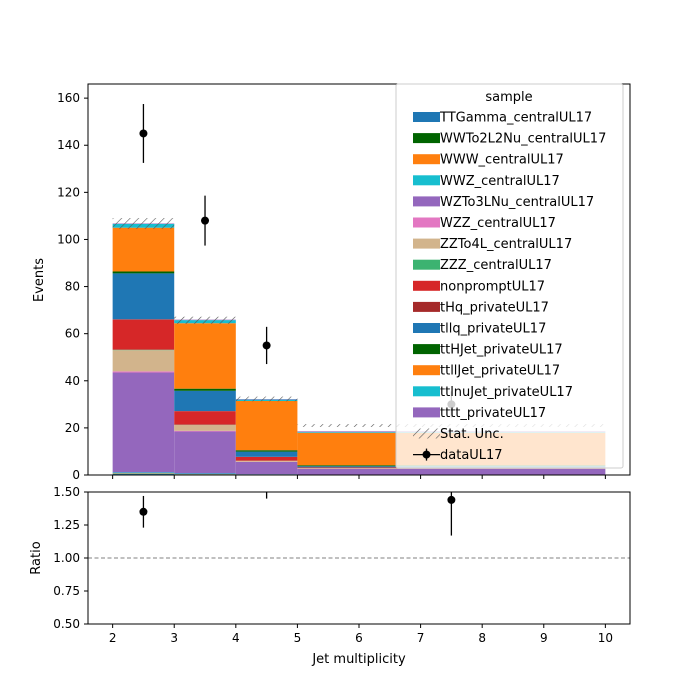 Image resolution: width=700 pixels, height=700 pixels. I want to click on ratio-y-axis-label: Ratio, so click(36, 557).